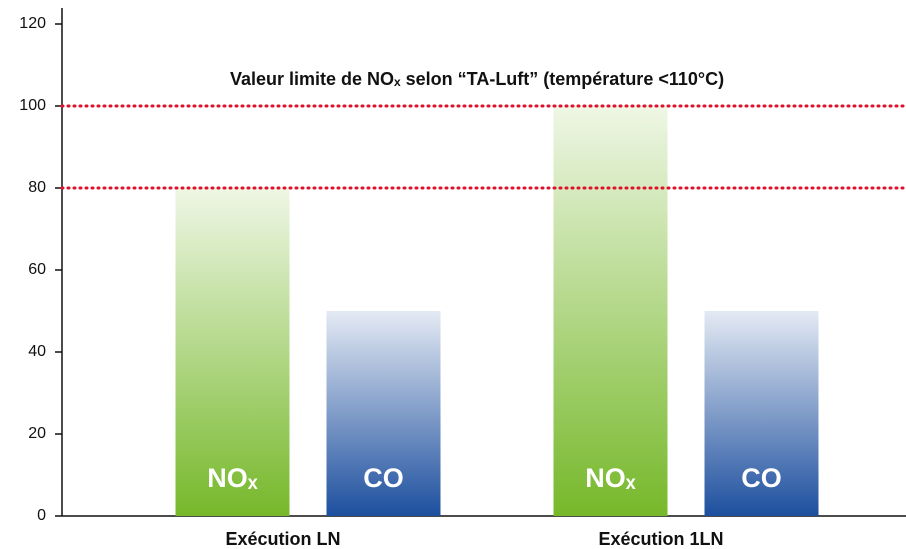 The width and height of the screenshot is (906, 549). What do you see at coordinates (37, 433) in the screenshot?
I see `y-tick-label: 20` at bounding box center [37, 433].